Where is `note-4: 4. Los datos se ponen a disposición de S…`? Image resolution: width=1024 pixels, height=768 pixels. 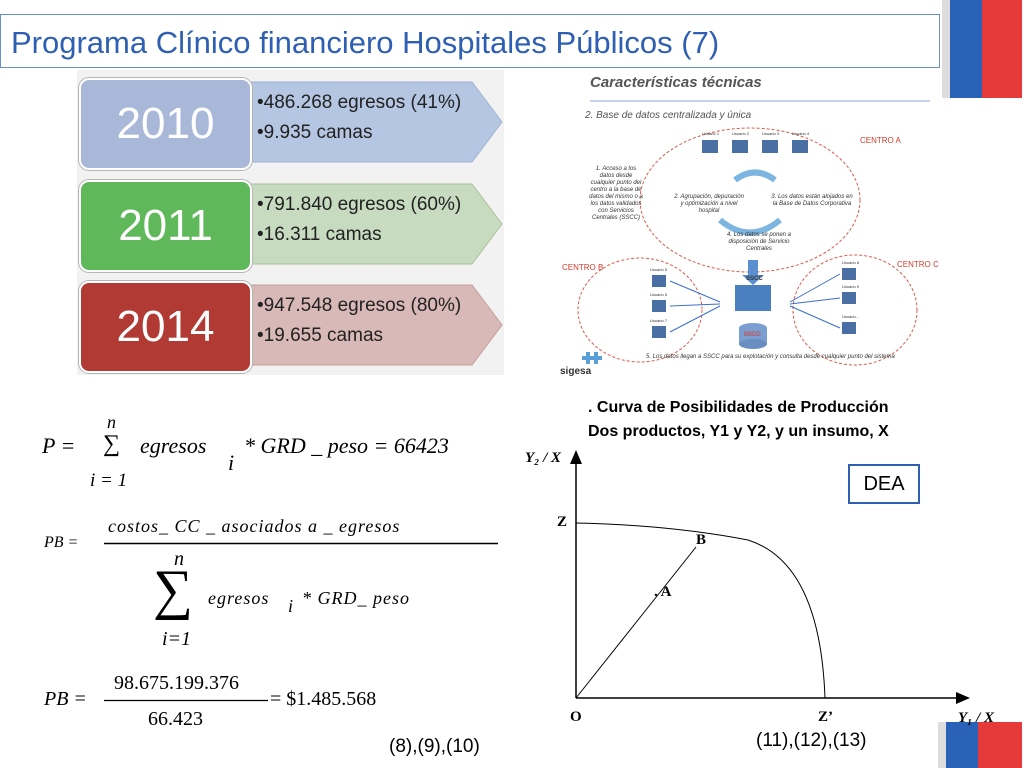 note-4: 4. Los datos se ponen a disposición de S… is located at coordinates (759, 242).